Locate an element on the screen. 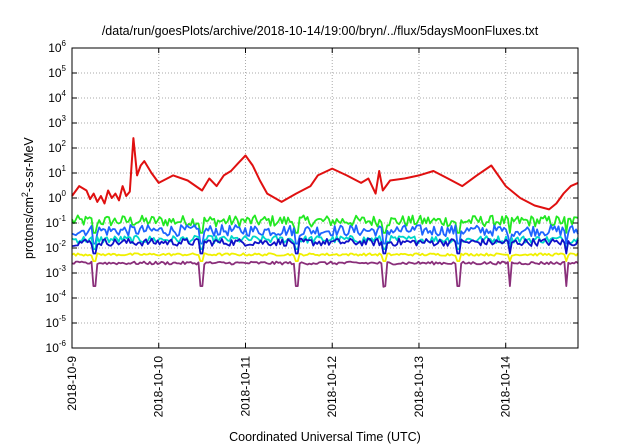 The width and height of the screenshot is (640, 448). y-tick-label: 10² is located at coordinates (57, 147).